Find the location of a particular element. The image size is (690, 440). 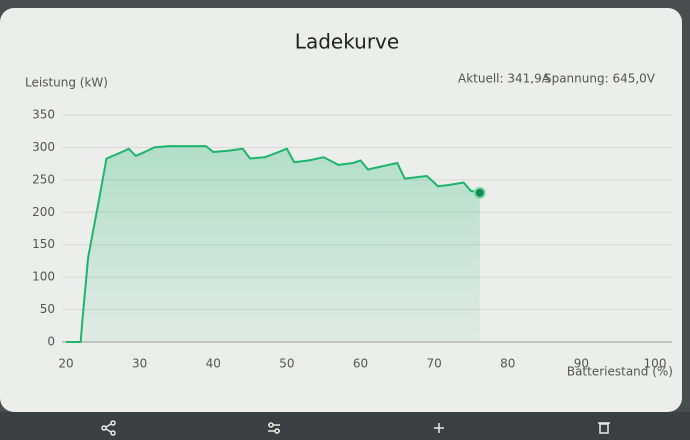

settings-icon is located at coordinates (274, 428).